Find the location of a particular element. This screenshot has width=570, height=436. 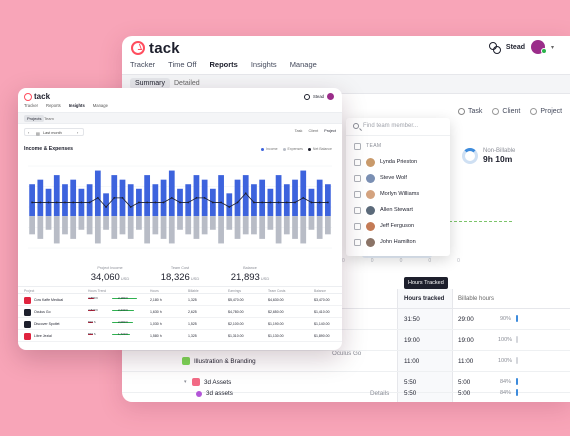

table-cell: $2,650.00 is located at coordinates (276, 312).